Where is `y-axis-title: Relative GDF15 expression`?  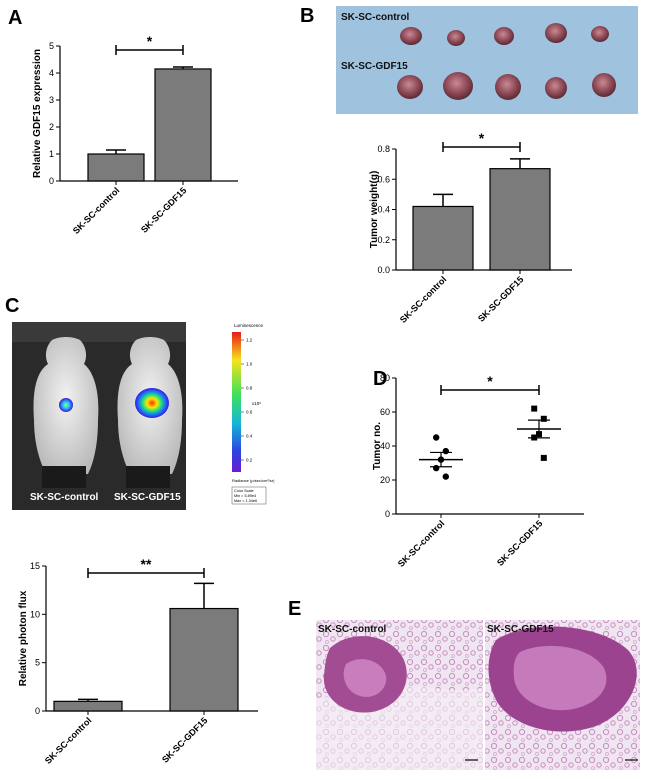 y-axis-title: Relative GDF15 expression is located at coordinates (37, 113).